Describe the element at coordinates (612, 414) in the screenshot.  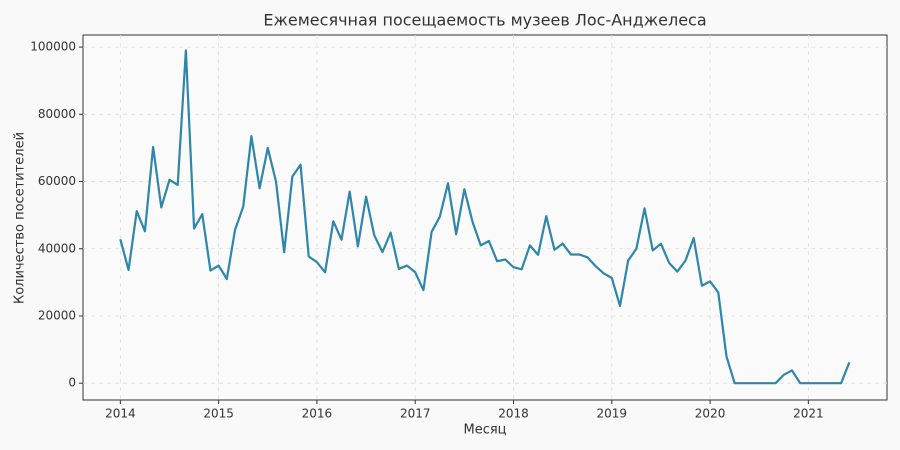
I see `x-tick-label: 2019` at that location.